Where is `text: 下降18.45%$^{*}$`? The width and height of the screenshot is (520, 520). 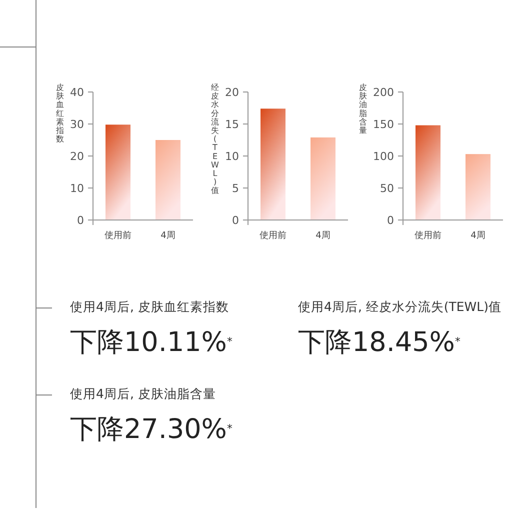 text: 下降18.45%$^{*}$ is located at coordinates (379, 342).